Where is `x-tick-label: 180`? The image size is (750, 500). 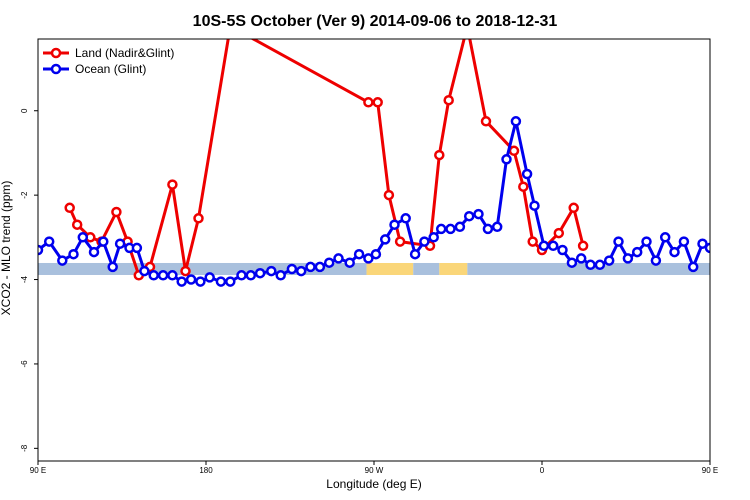 x-tick-label: 180 is located at coordinates (206, 470).